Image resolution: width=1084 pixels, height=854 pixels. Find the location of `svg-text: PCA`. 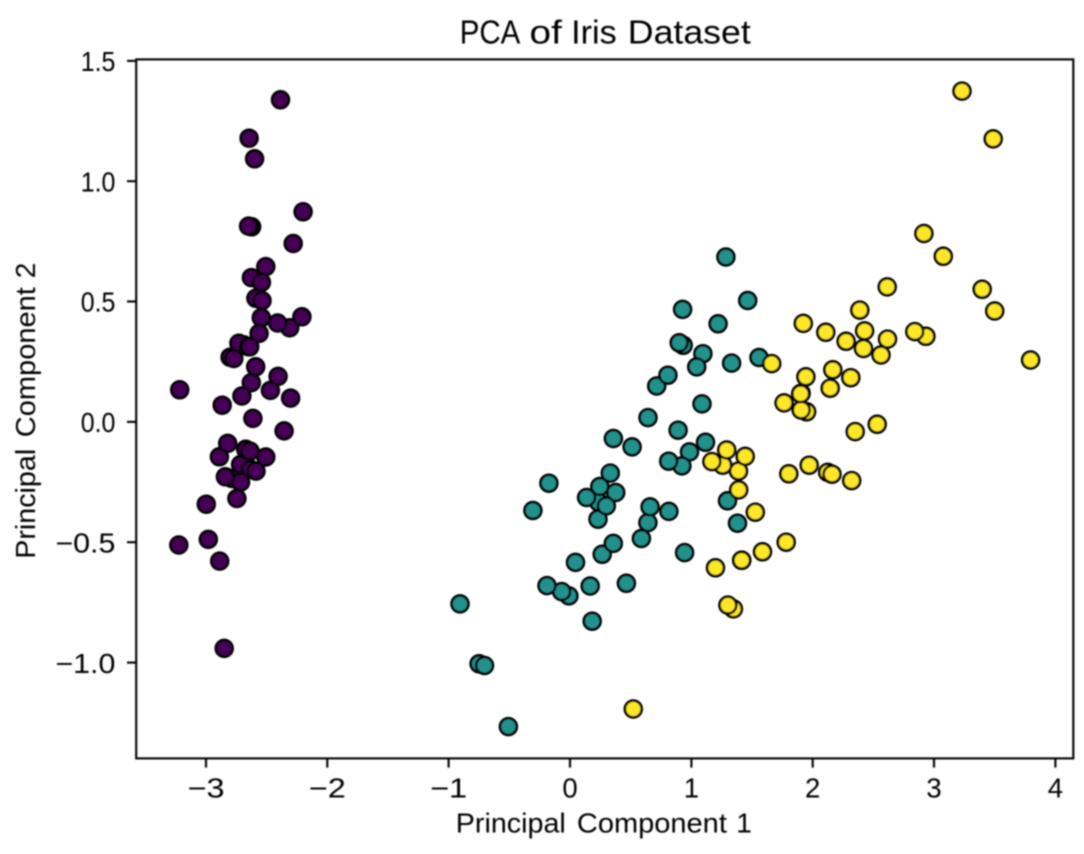

svg-text: PCA is located at coordinates (490, 33).